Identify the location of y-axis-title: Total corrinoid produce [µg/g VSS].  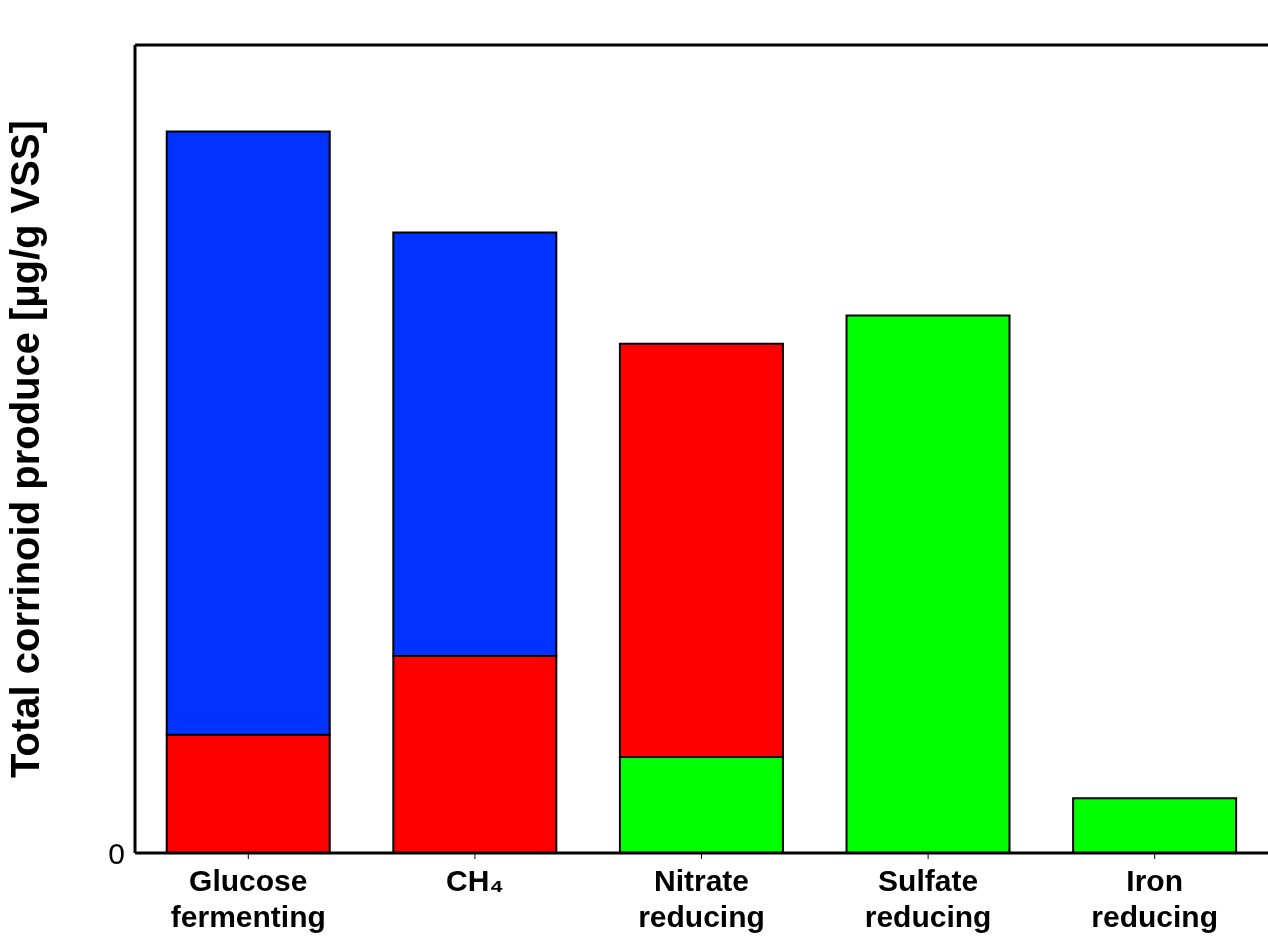
(25, 449).